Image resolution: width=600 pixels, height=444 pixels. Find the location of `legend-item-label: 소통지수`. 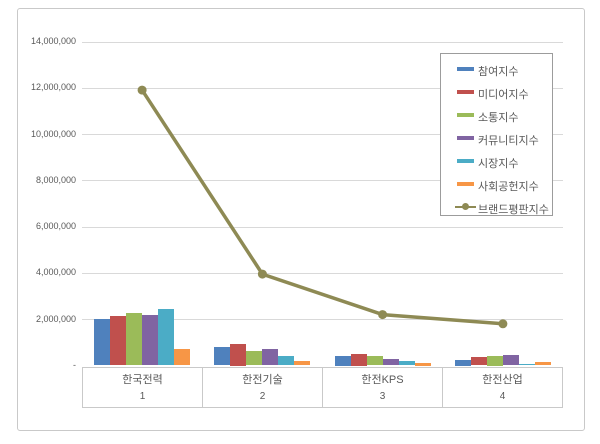

legend-item-label: 소통지수 is located at coordinates (498, 118).